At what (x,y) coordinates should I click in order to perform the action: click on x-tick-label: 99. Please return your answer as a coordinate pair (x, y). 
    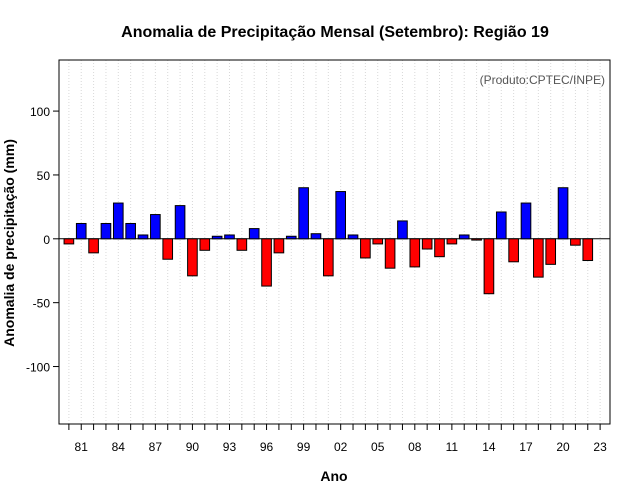
    Looking at the image, I should click on (304, 447).